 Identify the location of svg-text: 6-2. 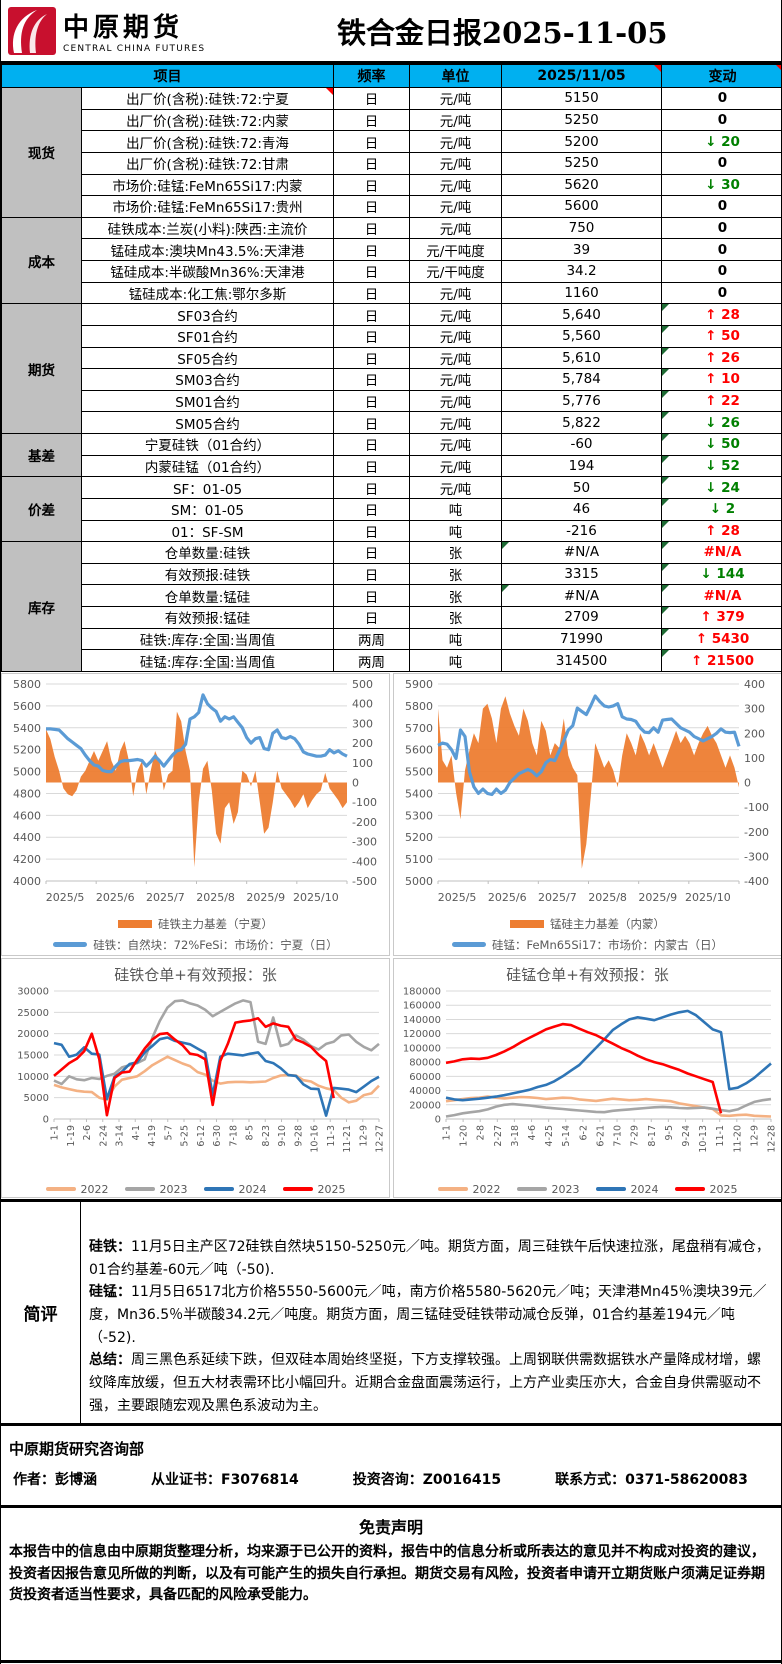
(583, 1133).